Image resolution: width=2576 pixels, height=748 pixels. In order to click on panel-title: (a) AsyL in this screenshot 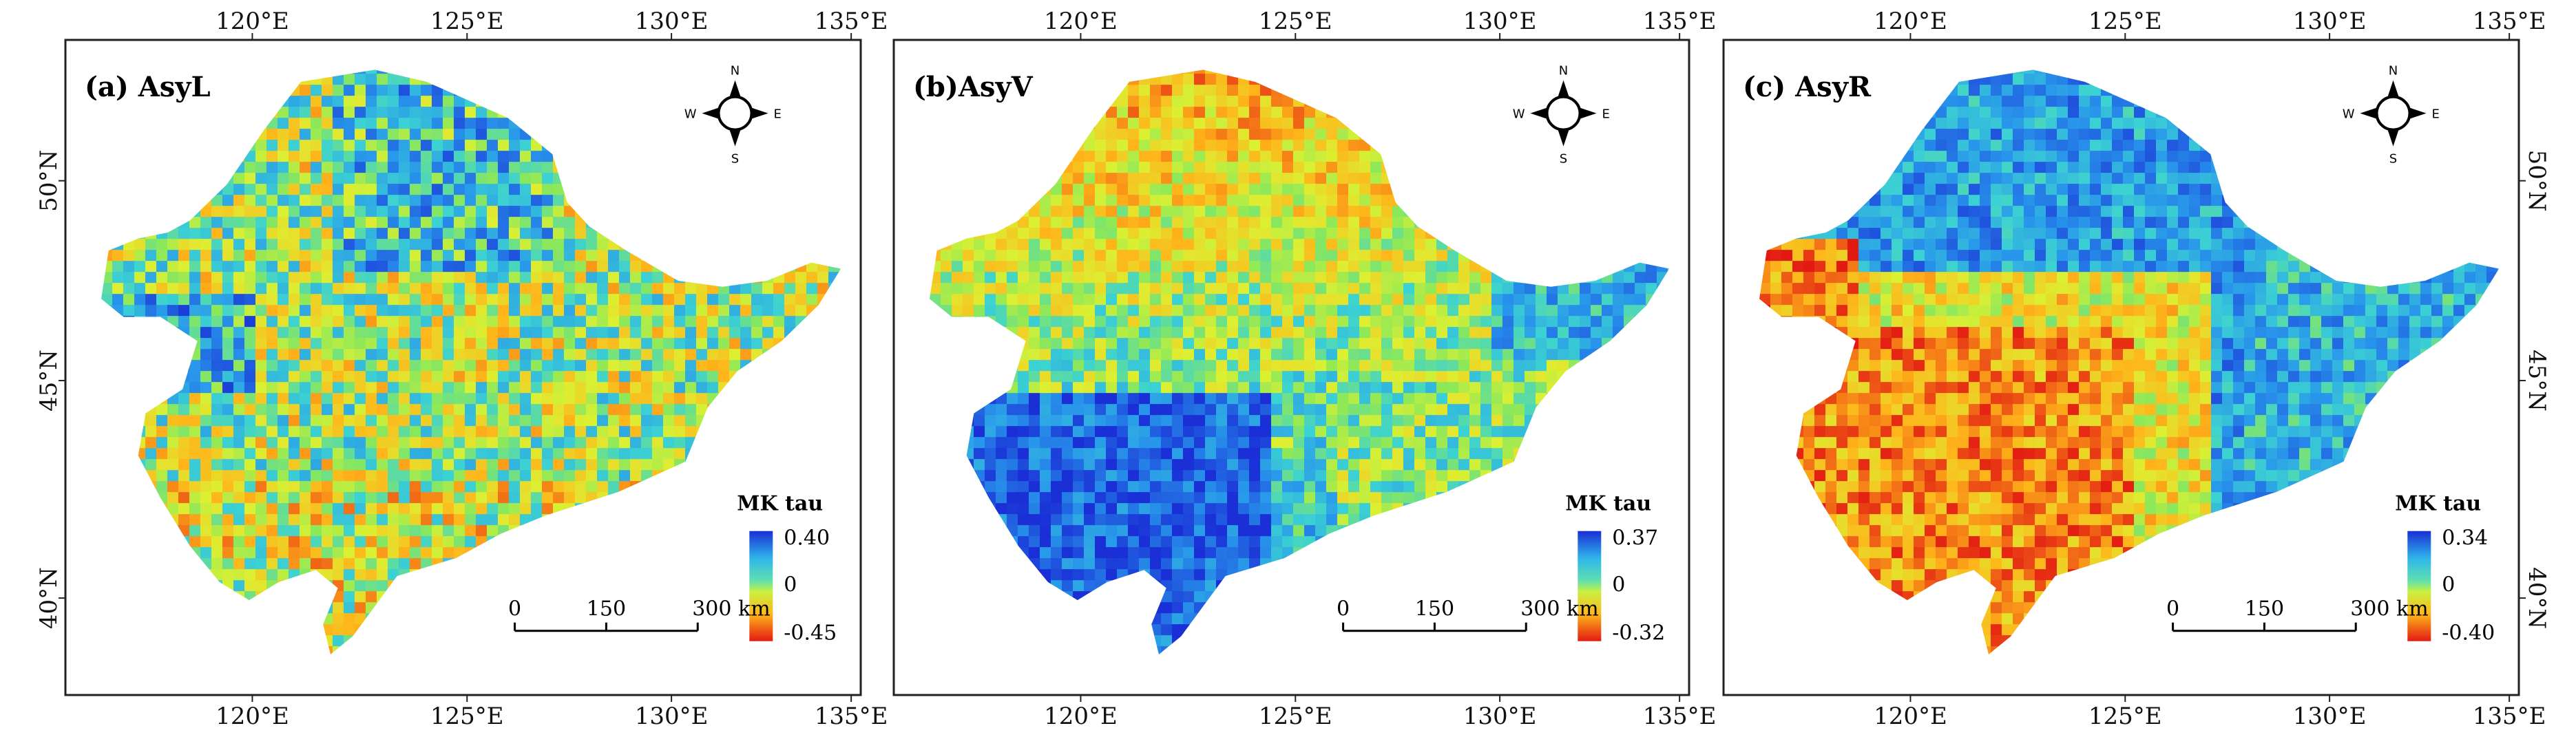, I will do `click(148, 87)`.